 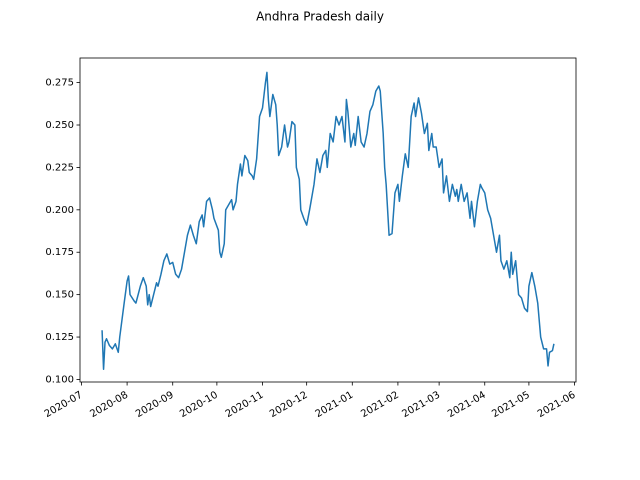 What do you see at coordinates (59, 337) in the screenshot?
I see `y-tick-label: 0.125` at bounding box center [59, 337].